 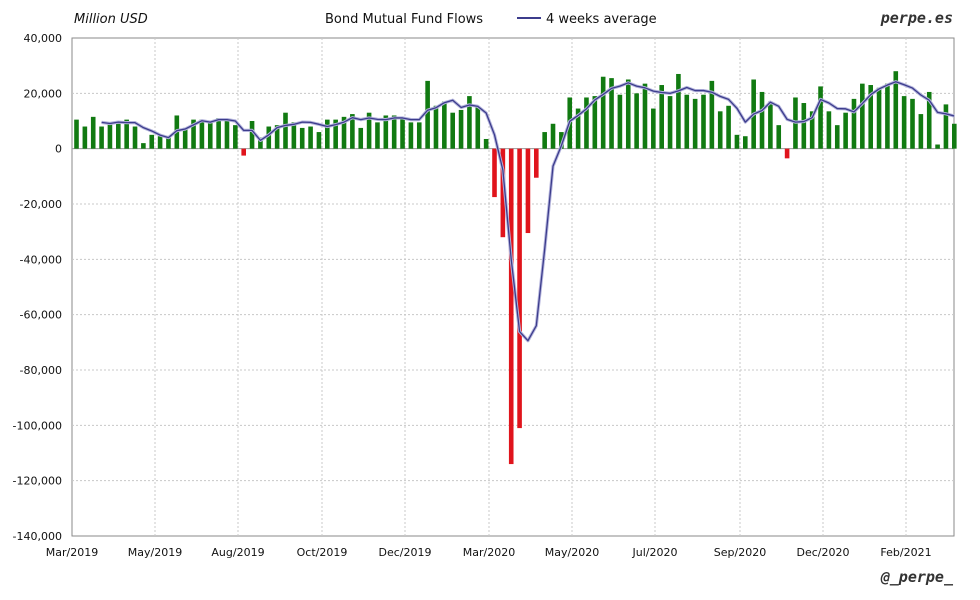 I want to click on x-tick-label: Mar/2020, so click(x=489, y=552).